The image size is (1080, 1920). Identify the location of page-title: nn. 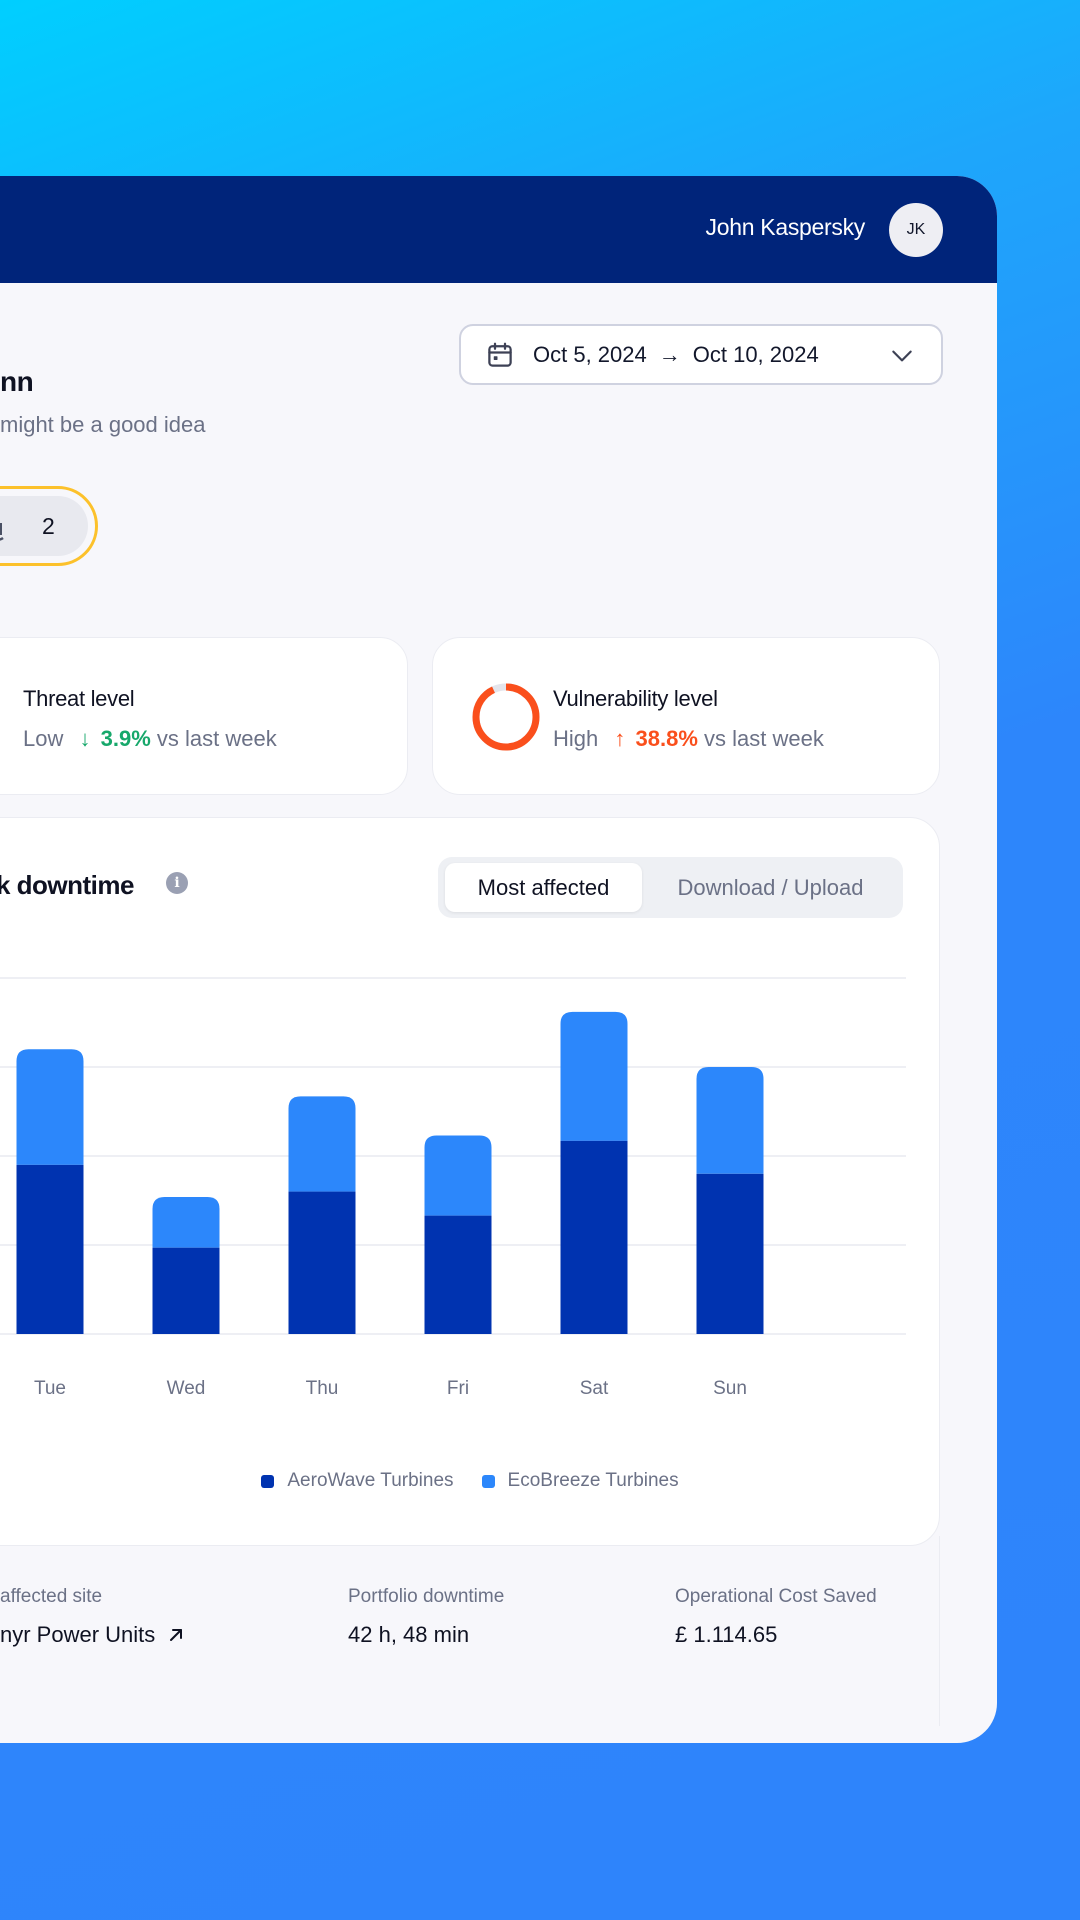
(17, 381).